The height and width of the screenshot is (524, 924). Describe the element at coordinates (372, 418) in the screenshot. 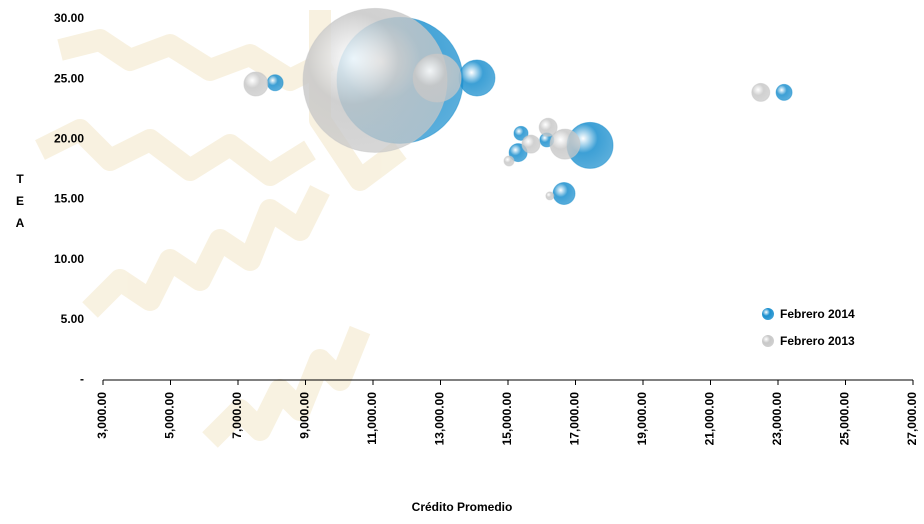

I see `x-tick-label: 11,000.00` at that location.